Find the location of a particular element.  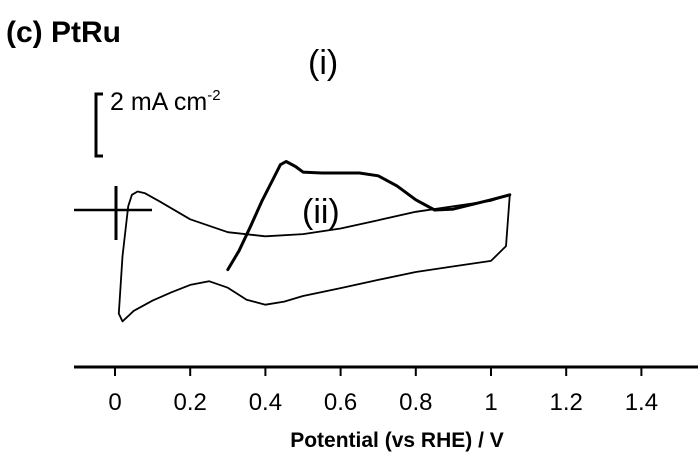

scale-bar-label: 2 mA cm-2 is located at coordinates (165, 101).